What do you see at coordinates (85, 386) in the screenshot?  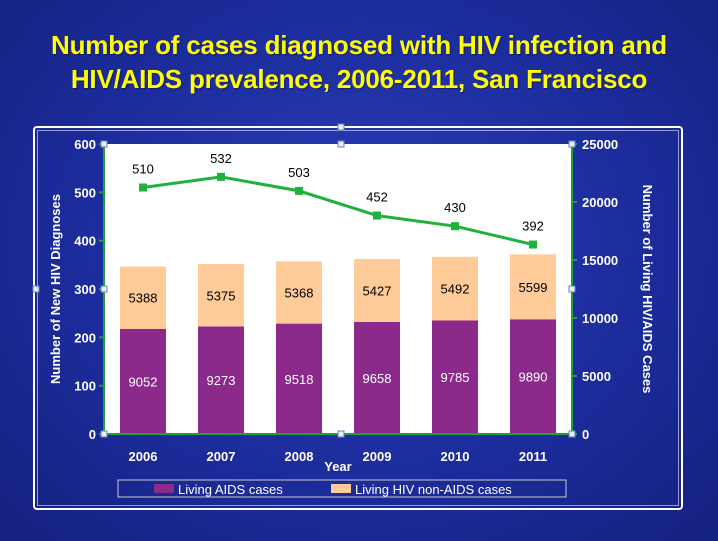 I see `ytick-label-left-100: 100` at bounding box center [85, 386].